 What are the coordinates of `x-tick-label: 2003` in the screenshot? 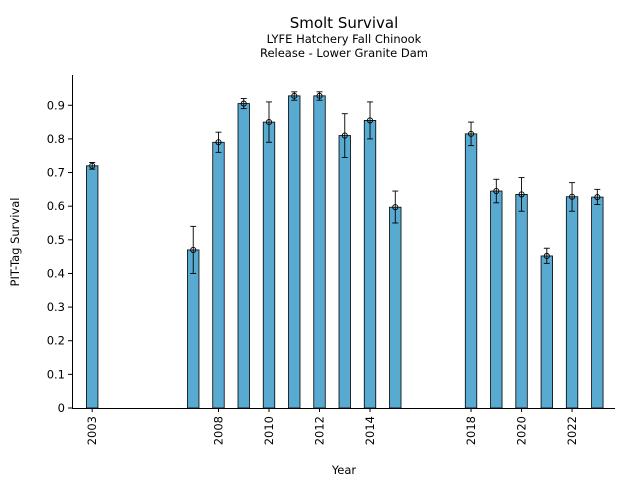 It's located at (92, 430).